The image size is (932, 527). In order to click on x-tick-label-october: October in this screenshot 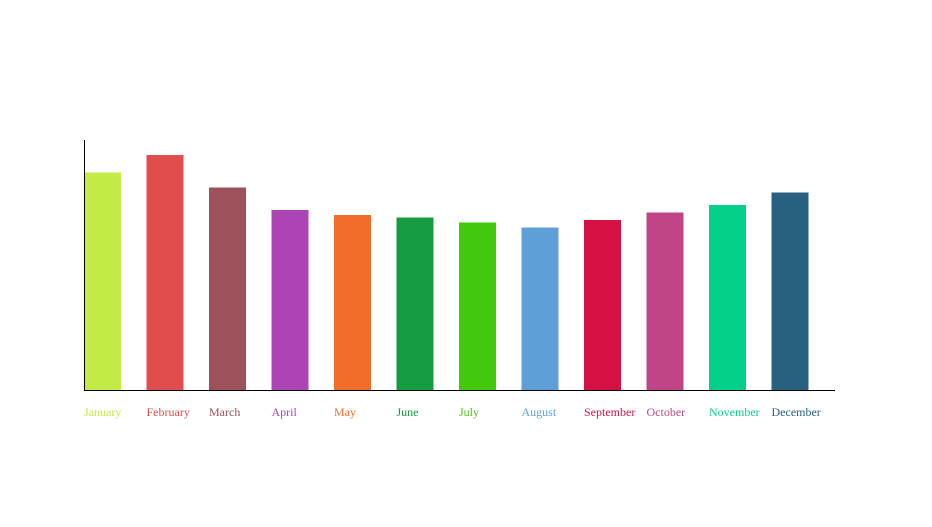, I will do `click(666, 412)`.